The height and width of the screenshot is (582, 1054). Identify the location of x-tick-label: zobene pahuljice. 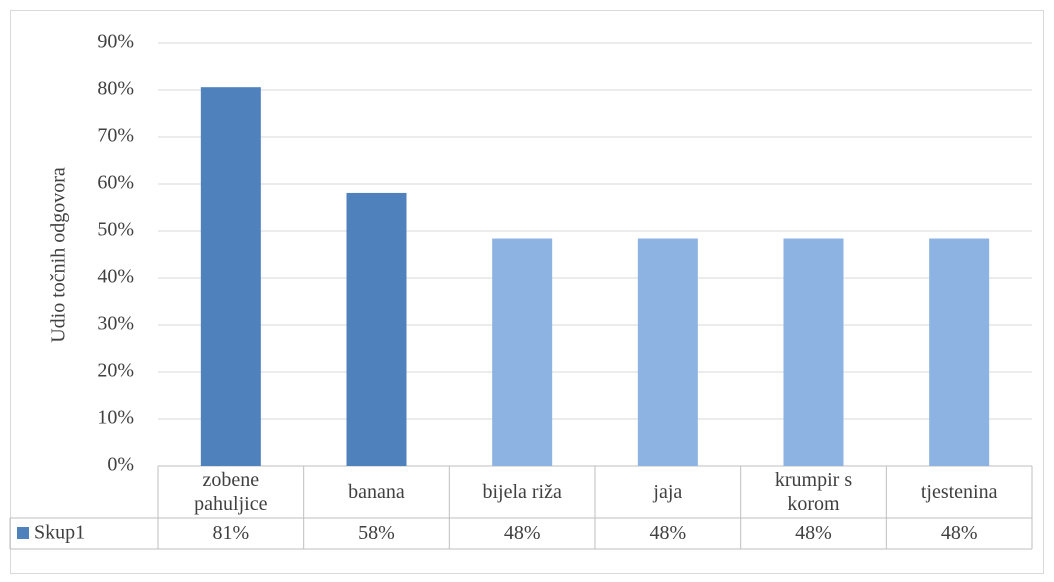
(231, 492).